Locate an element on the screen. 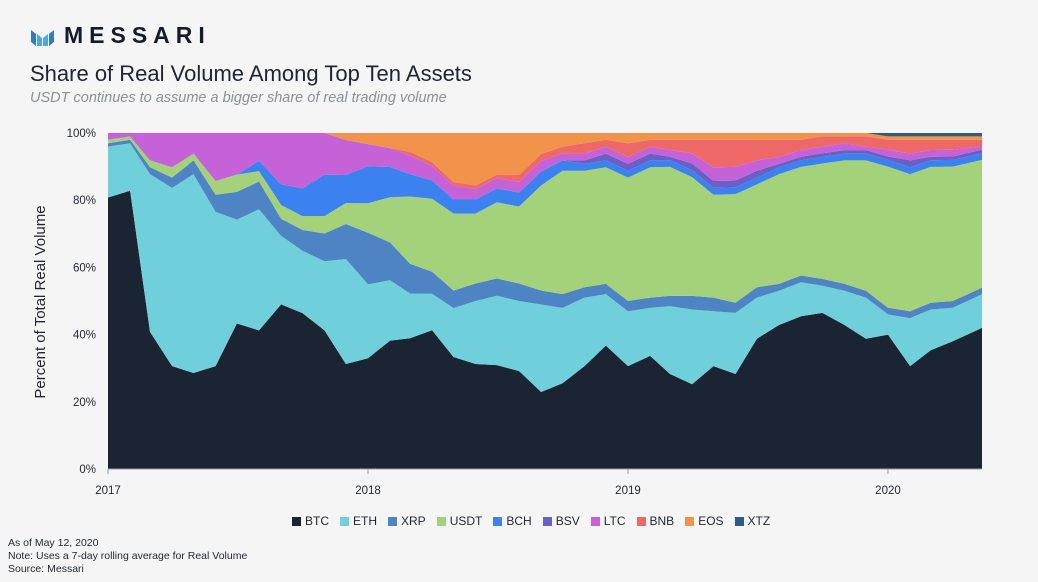 This screenshot has height=582, width=1038. area-ltc is located at coordinates (545, 166).